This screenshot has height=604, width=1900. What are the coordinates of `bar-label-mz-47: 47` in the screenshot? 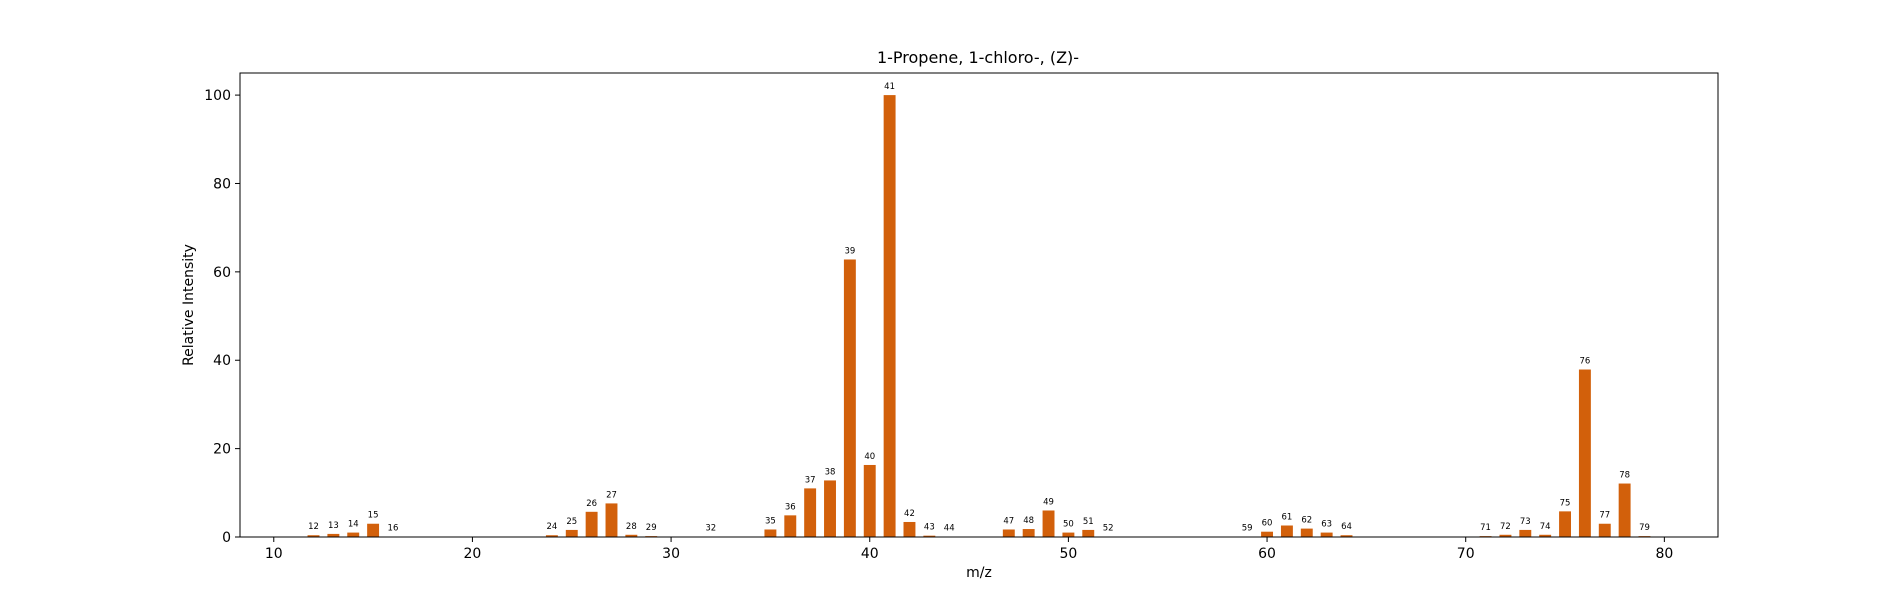 It's located at (1008, 521).